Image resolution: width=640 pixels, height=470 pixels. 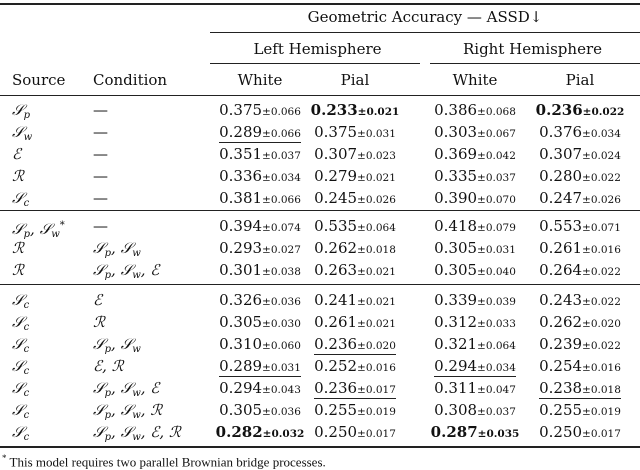 I want to click on right-white-cell: 0.294±0.034, so click(x=475, y=367).